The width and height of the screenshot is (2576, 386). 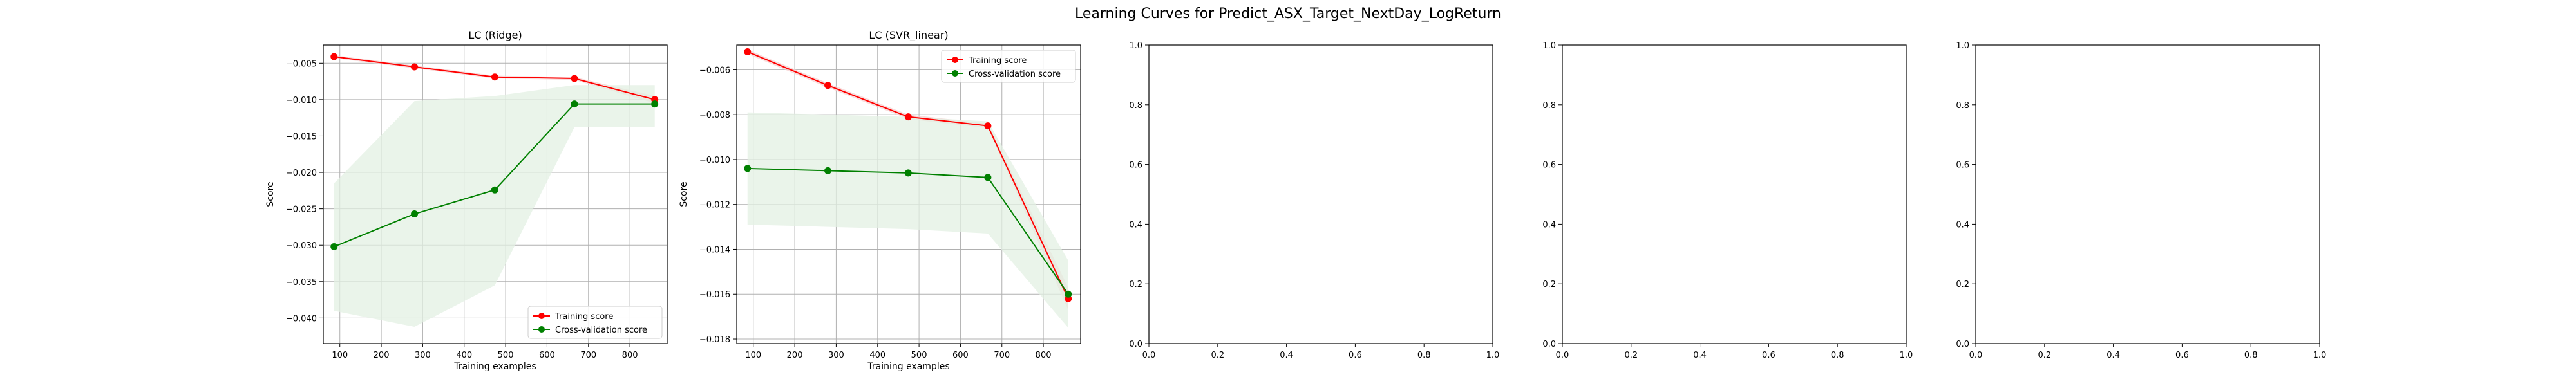 I want to click on y-tick-label: −0.018, so click(x=715, y=340).